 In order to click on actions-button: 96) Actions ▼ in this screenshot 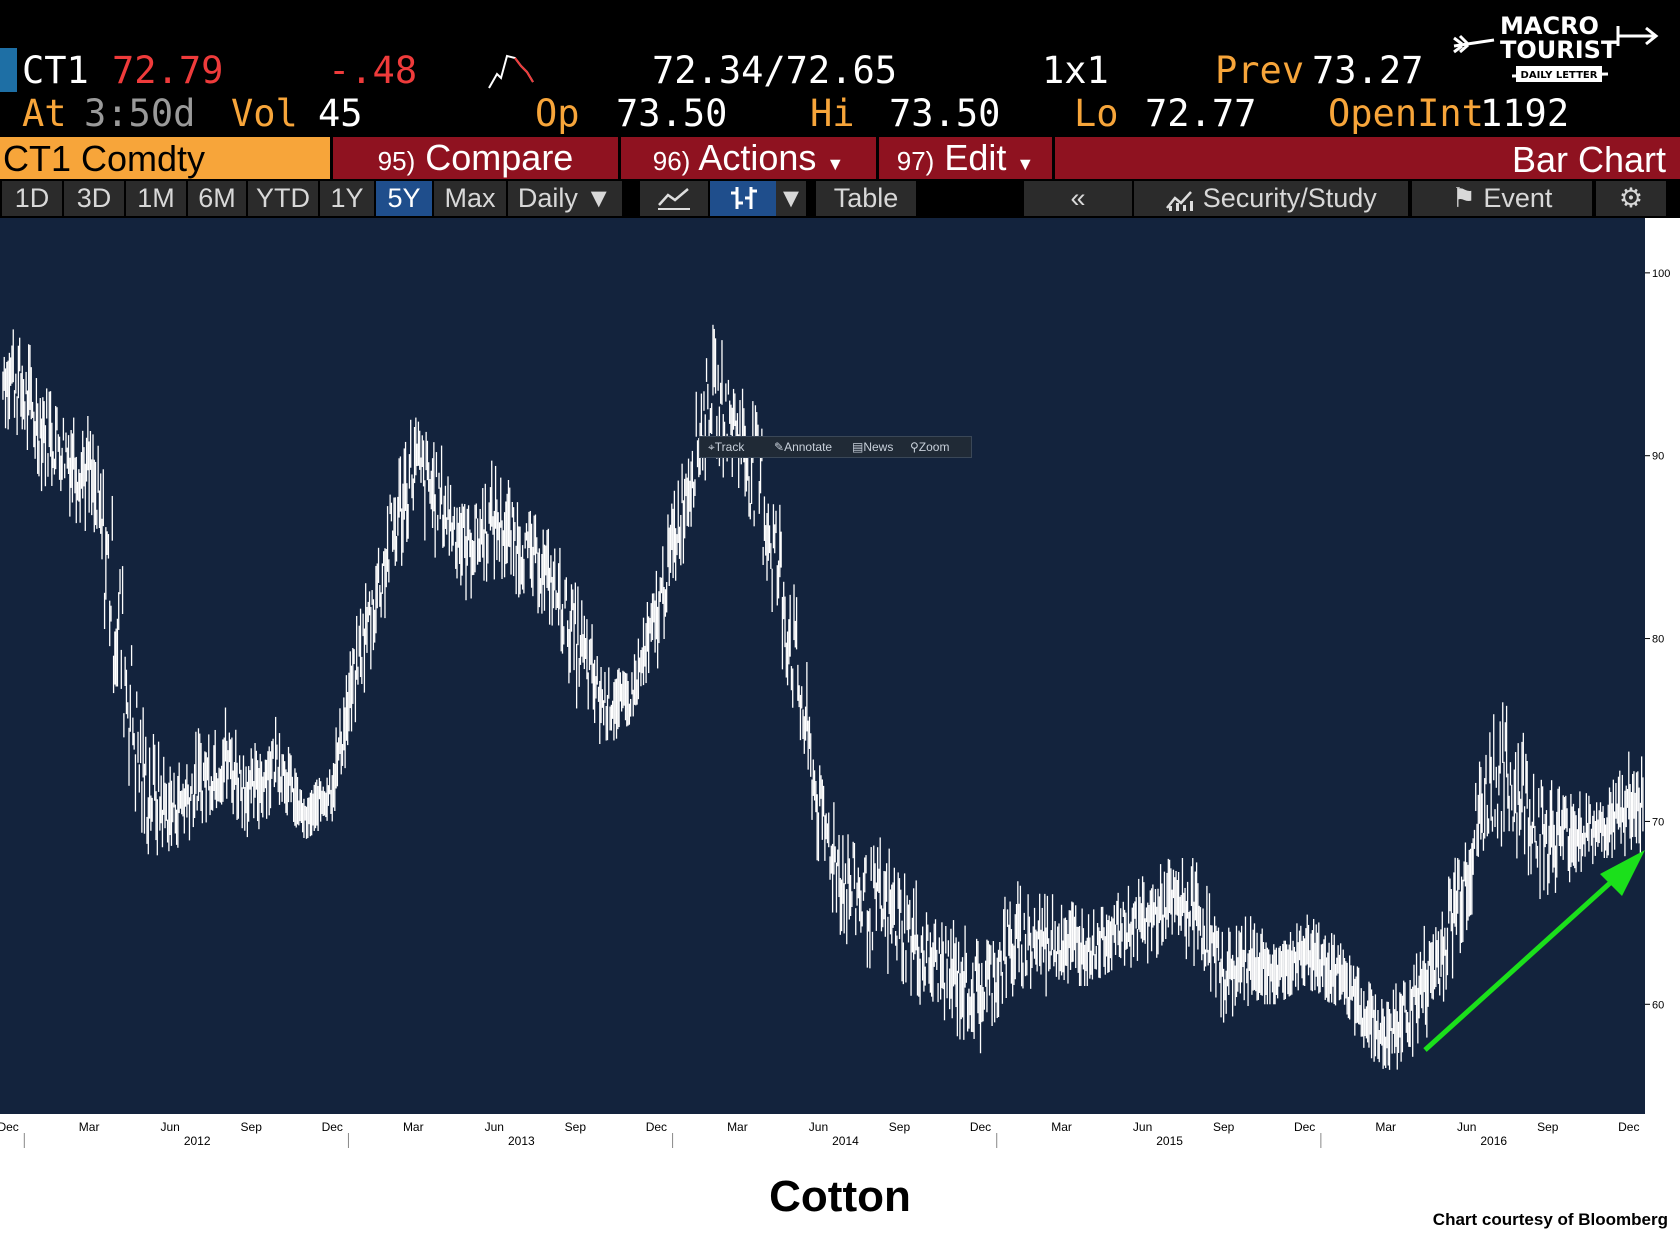, I will do `click(747, 158)`.